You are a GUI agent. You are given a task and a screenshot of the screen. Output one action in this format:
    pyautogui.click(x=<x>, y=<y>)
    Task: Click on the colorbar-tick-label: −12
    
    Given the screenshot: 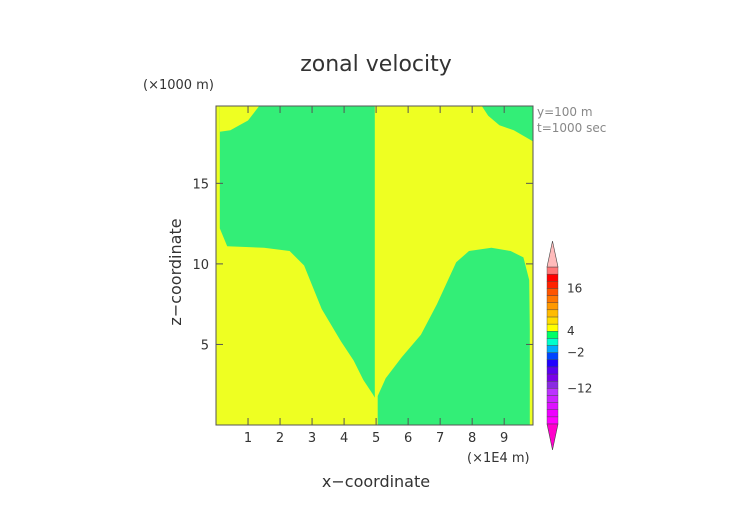 What is the action you would take?
    pyautogui.click(x=579, y=388)
    